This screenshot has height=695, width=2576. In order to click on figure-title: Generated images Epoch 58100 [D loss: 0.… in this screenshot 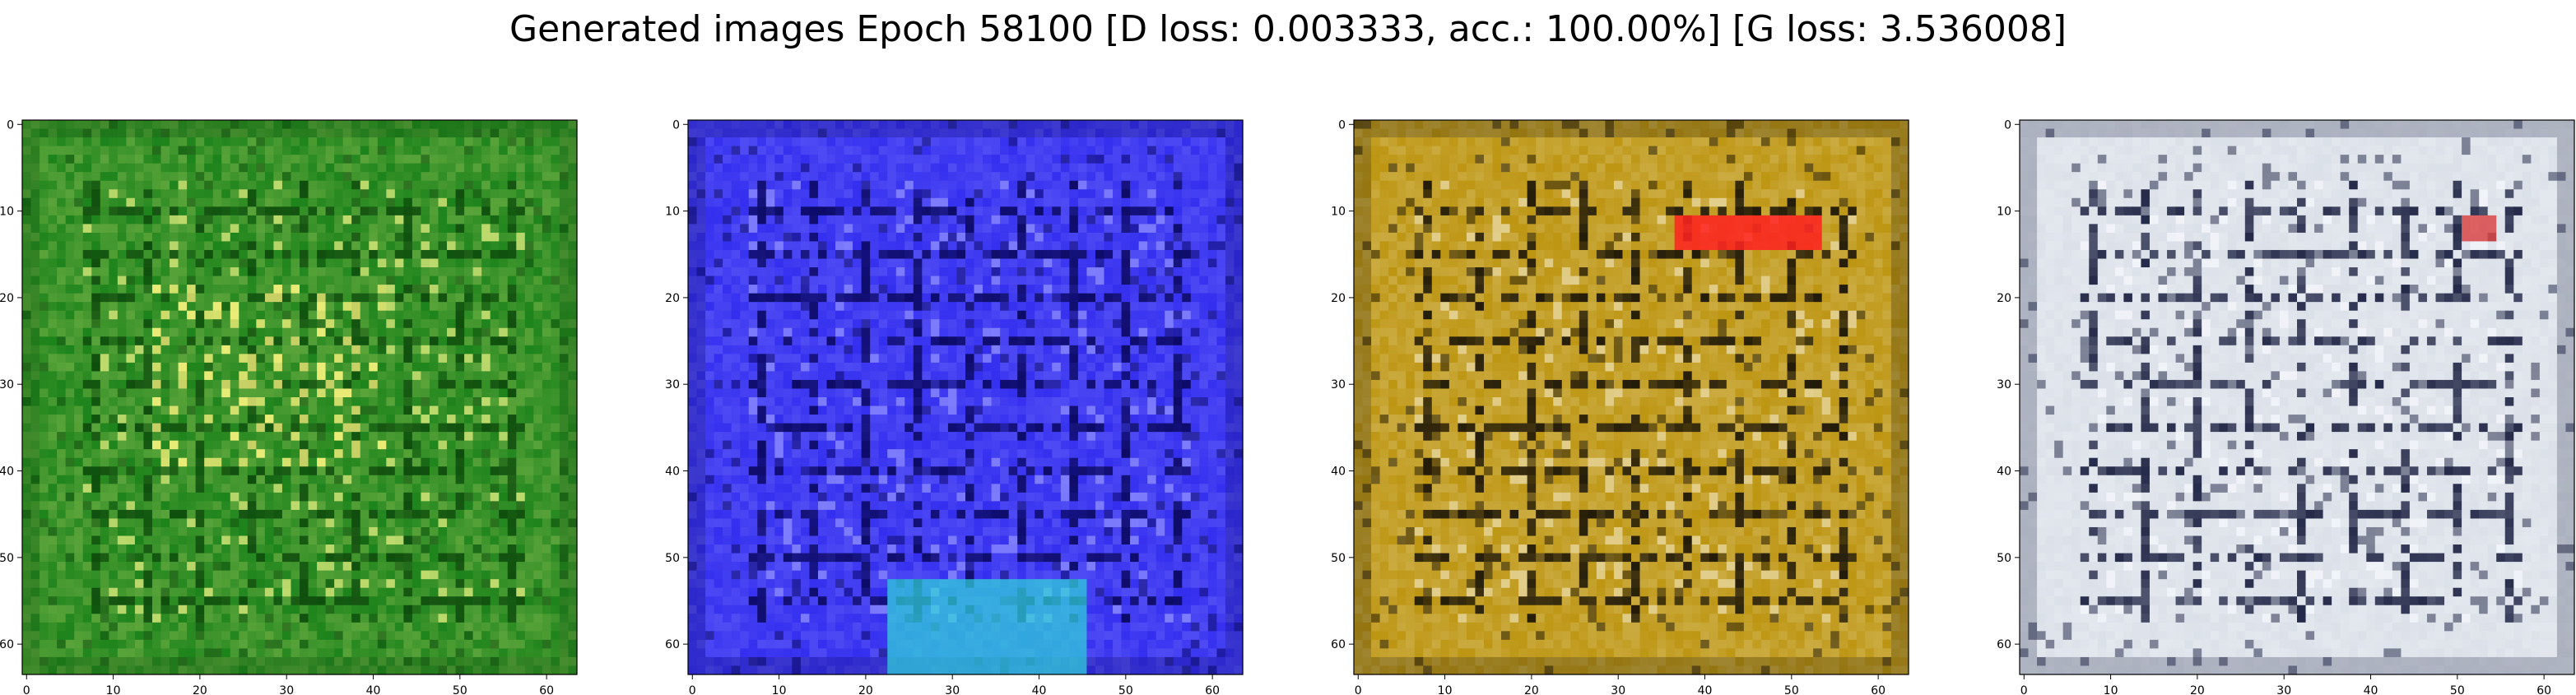, I will do `click(1288, 29)`.